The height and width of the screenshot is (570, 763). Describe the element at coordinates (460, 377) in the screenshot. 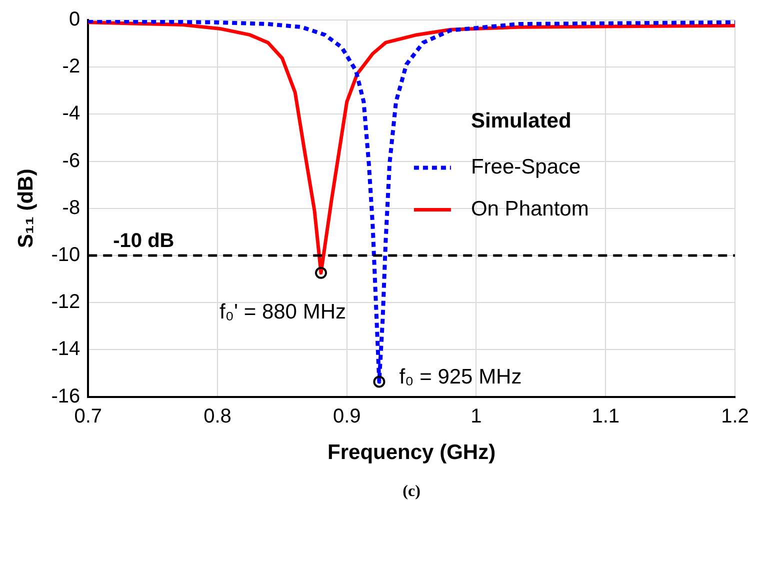

I see `annotation: f₀ = 925 MHz` at that location.